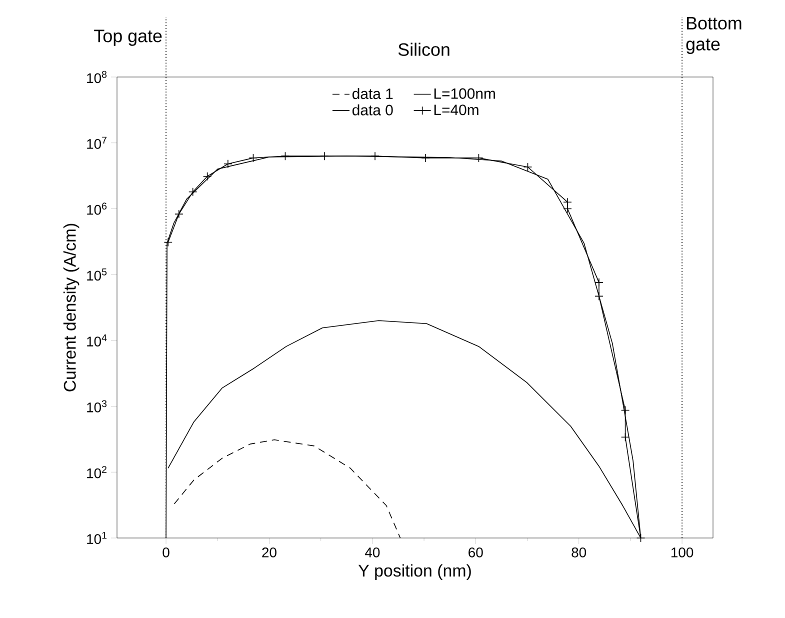 This screenshot has width=785, height=618. I want to click on text: Bottom gate, so click(714, 35).